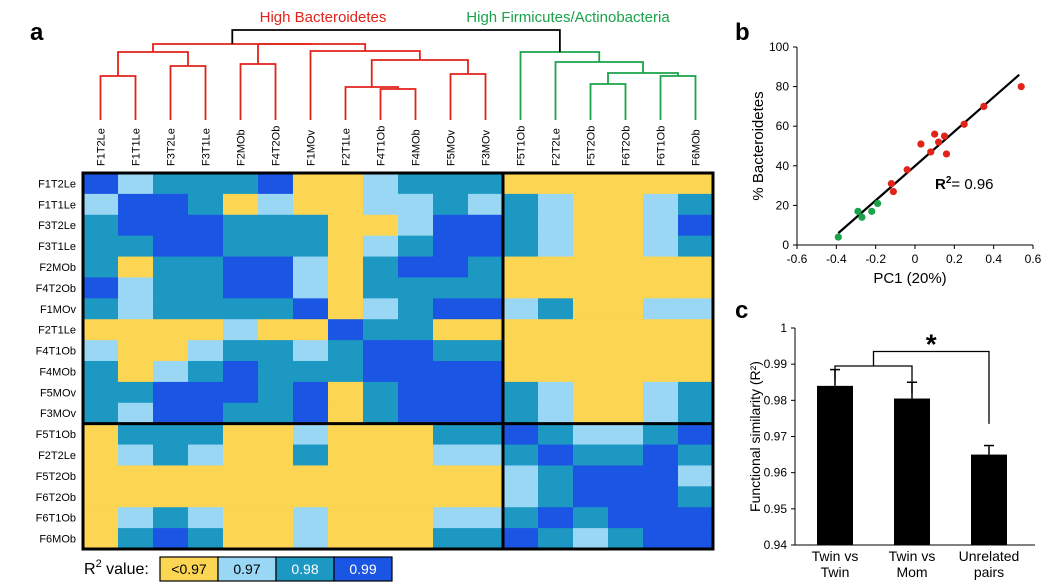 This screenshot has width=1050, height=586. I want to click on category-label: Mom, so click(911, 572).